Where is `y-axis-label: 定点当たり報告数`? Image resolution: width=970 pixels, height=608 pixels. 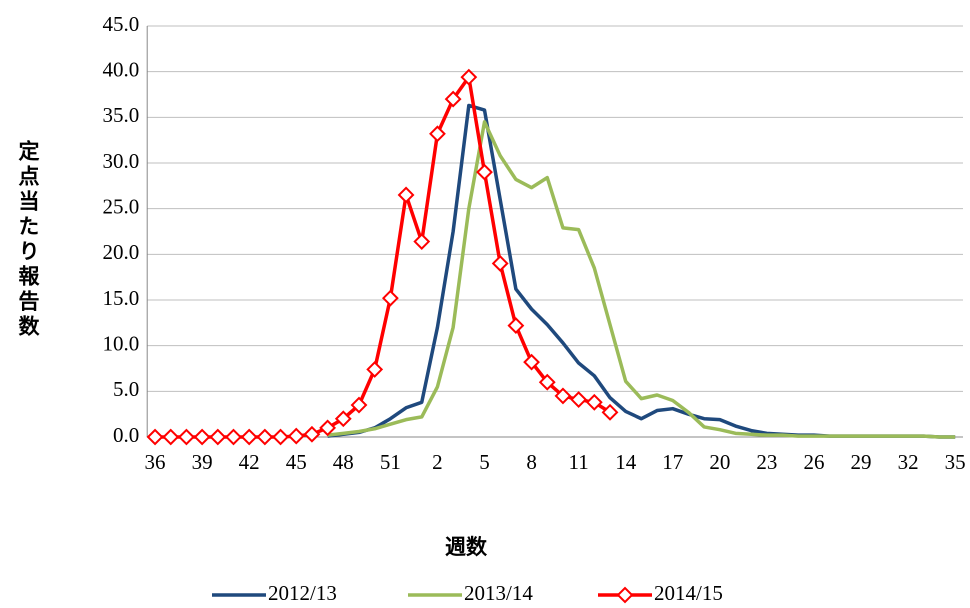
y-axis-label: 定点当たり報告数 is located at coordinates (28, 239).